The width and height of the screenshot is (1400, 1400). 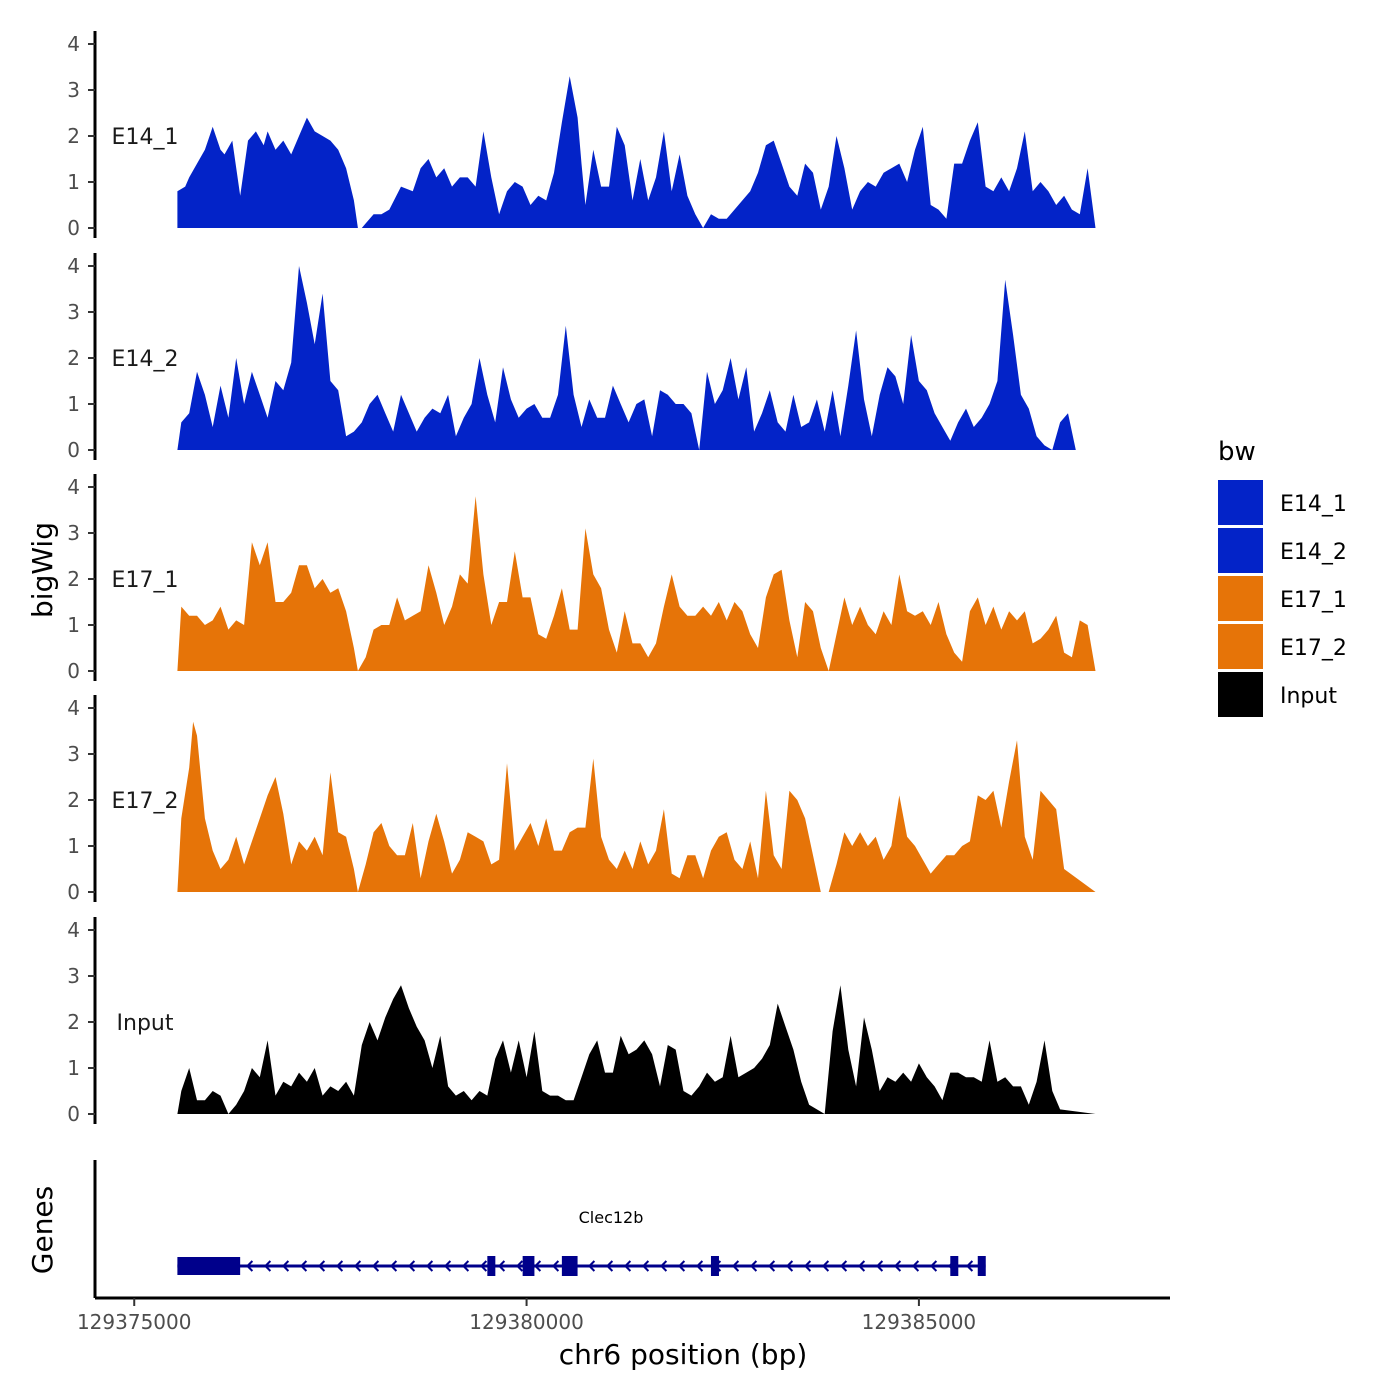 I want to click on track-e14-2: 0 1 2 3 4 E14_2, so click(x=571, y=357).